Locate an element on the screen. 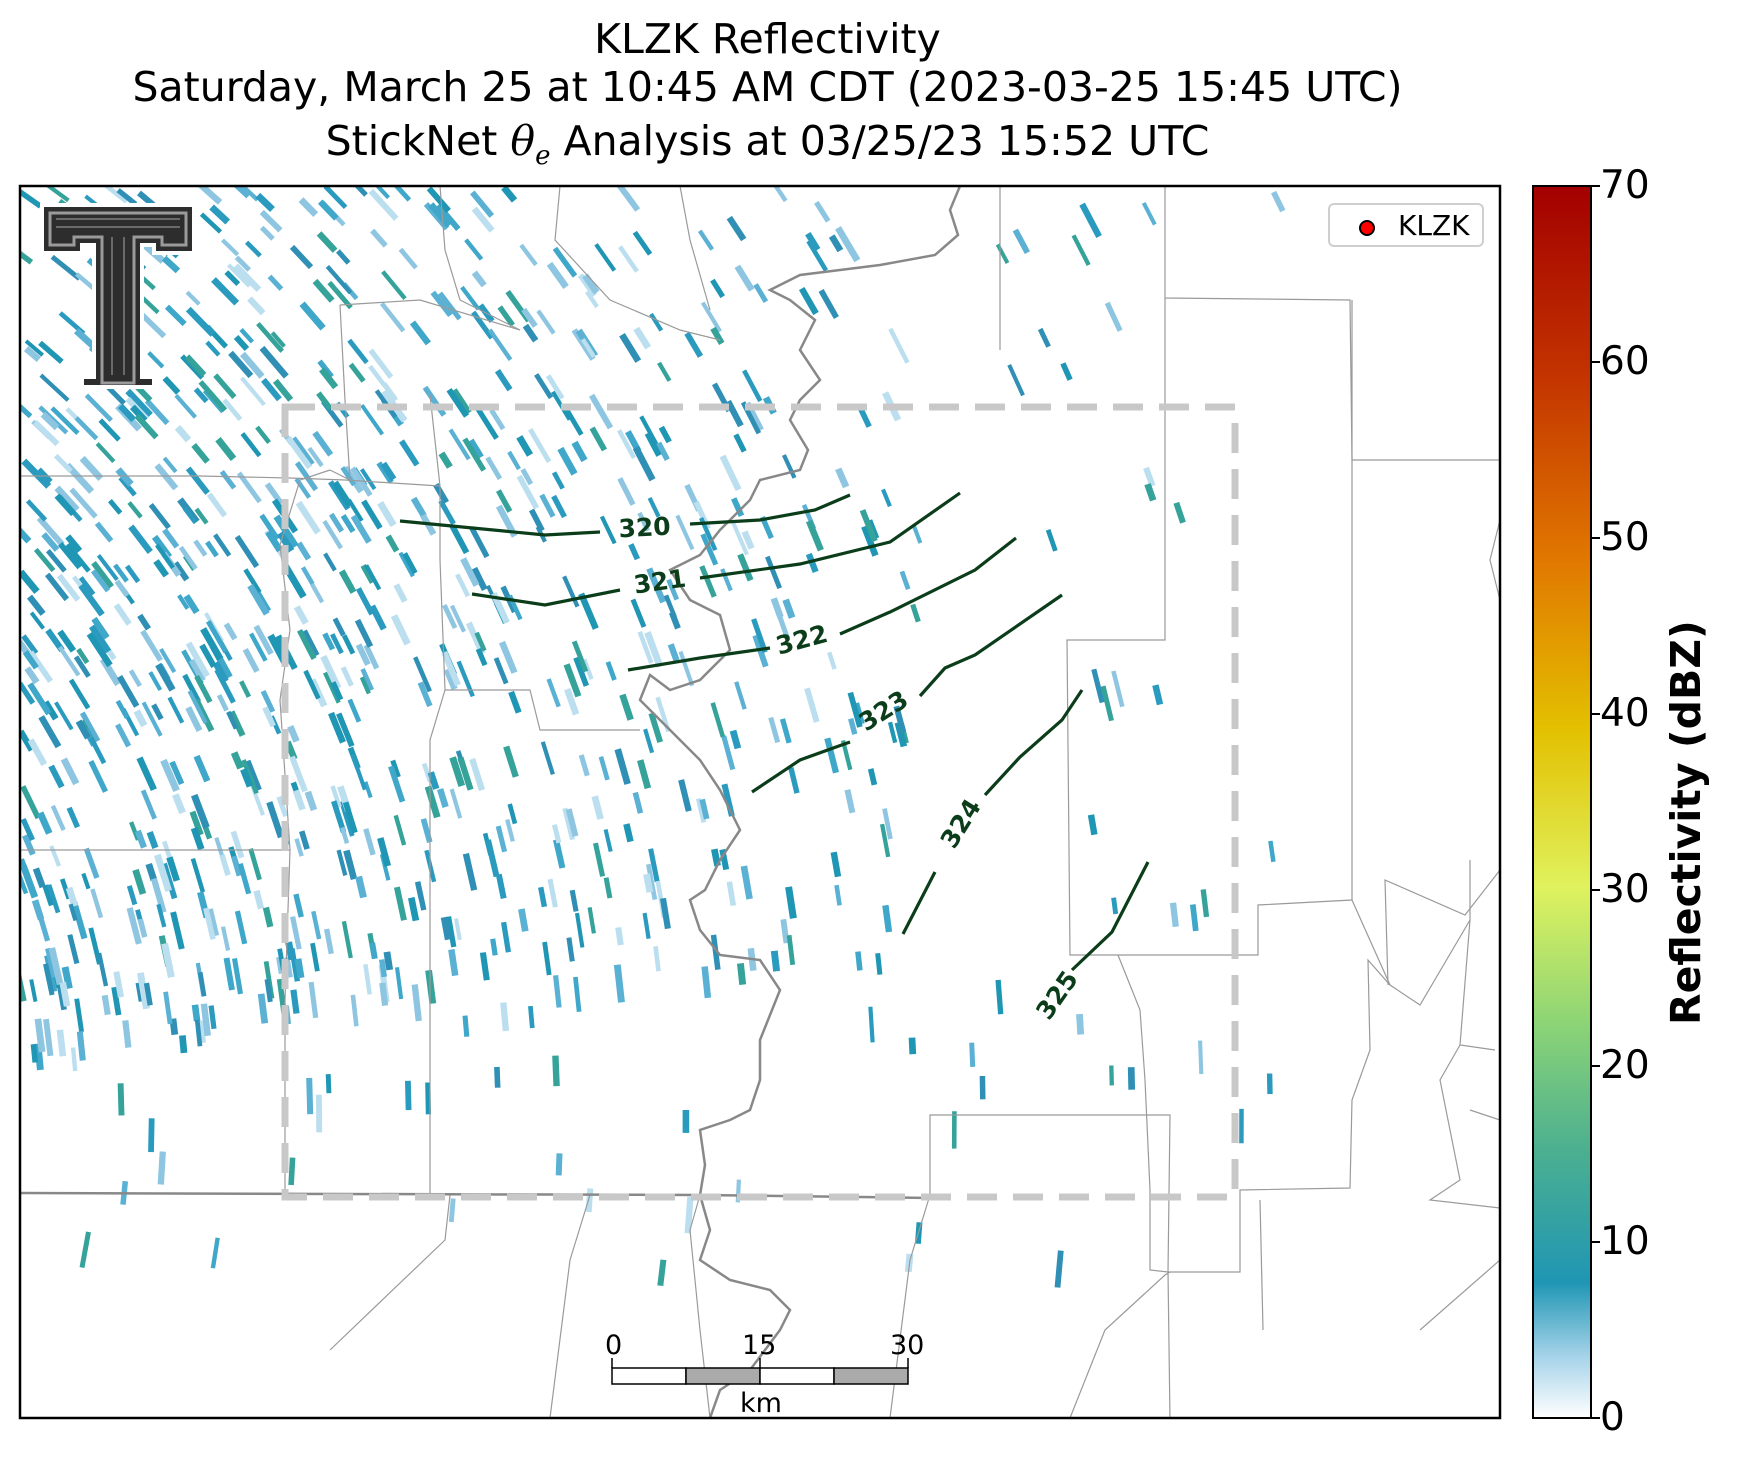  colorbar-label: Reflectivity (dBZ) is located at coordinates (1686, 822).